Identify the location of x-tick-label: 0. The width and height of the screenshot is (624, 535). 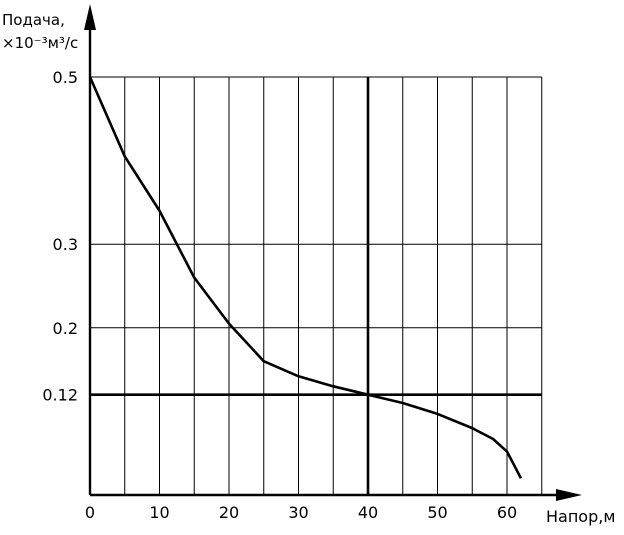
(90, 512).